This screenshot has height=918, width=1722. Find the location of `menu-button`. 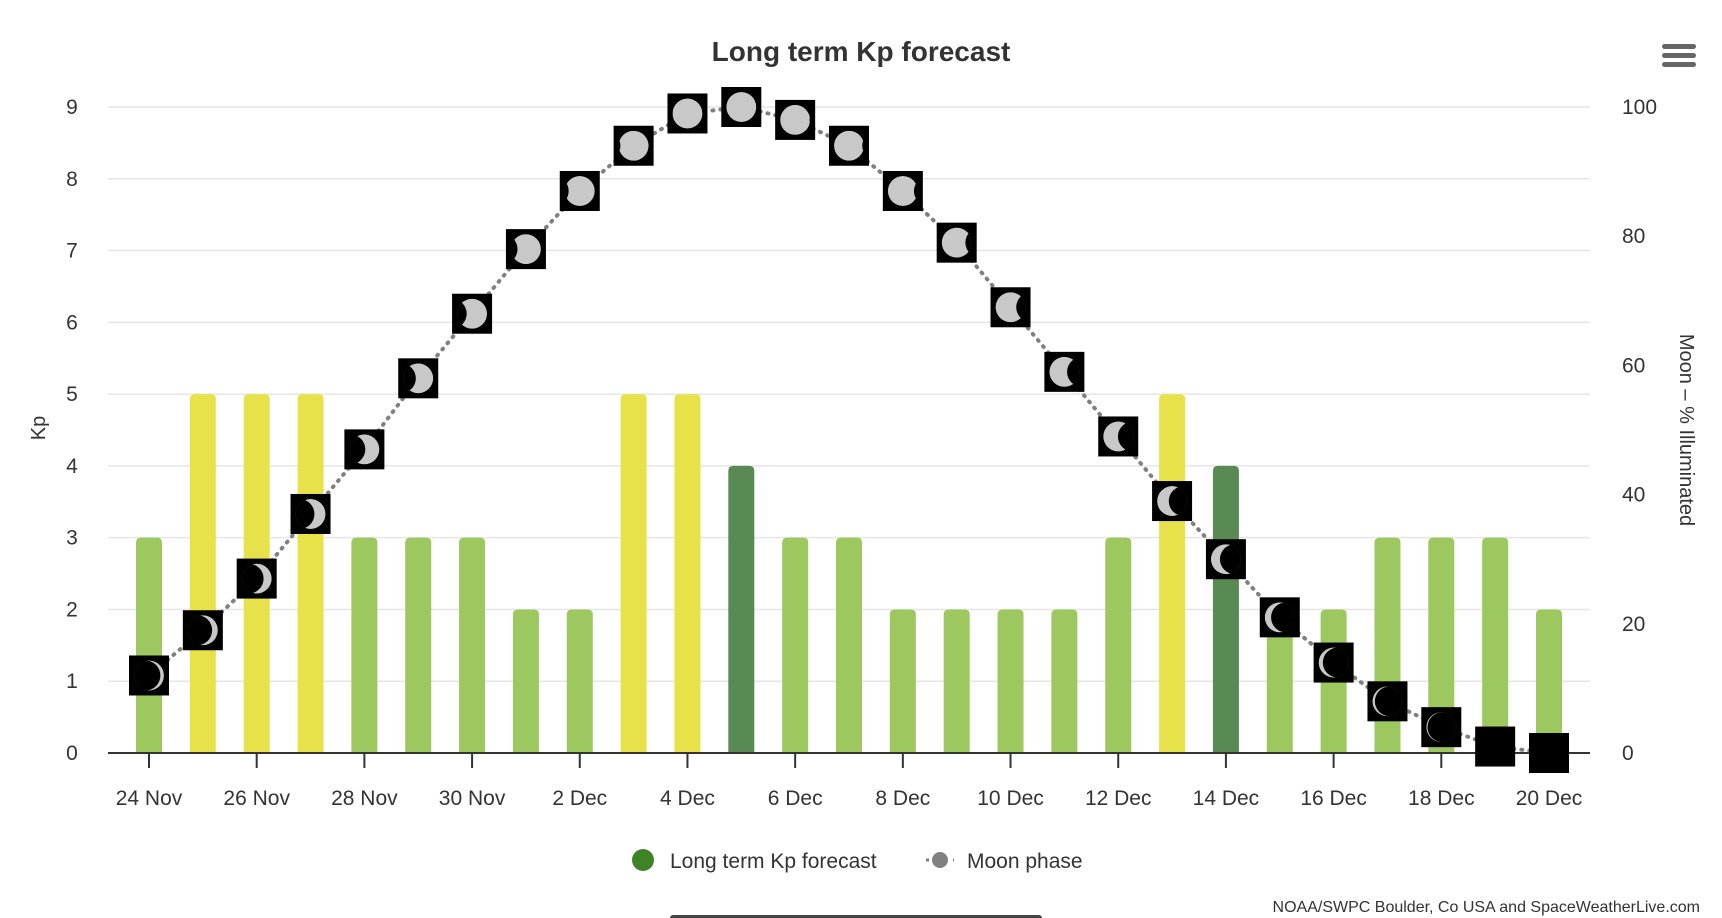

menu-button is located at coordinates (1679, 55).